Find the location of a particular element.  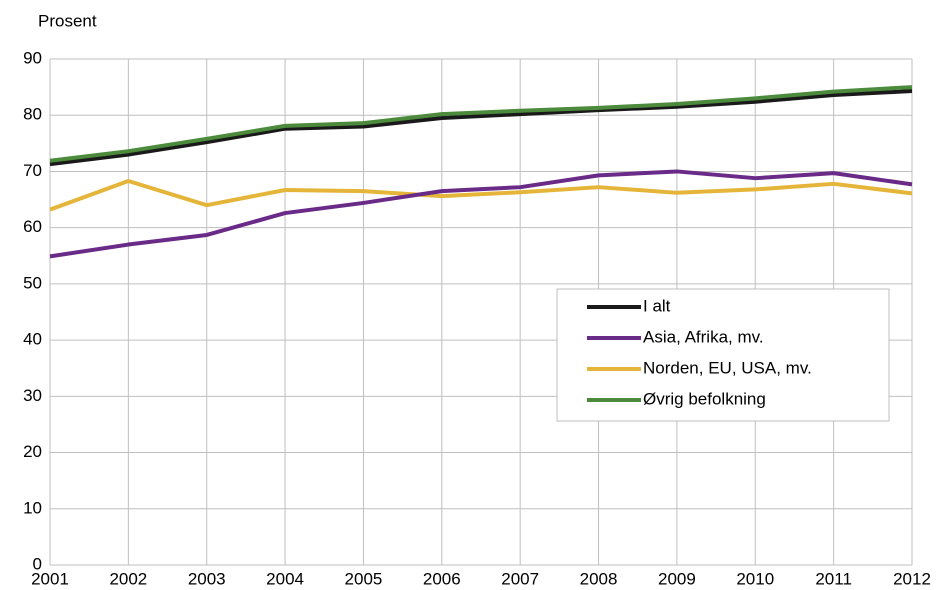

y-tick-label: 20 is located at coordinates (32, 451).